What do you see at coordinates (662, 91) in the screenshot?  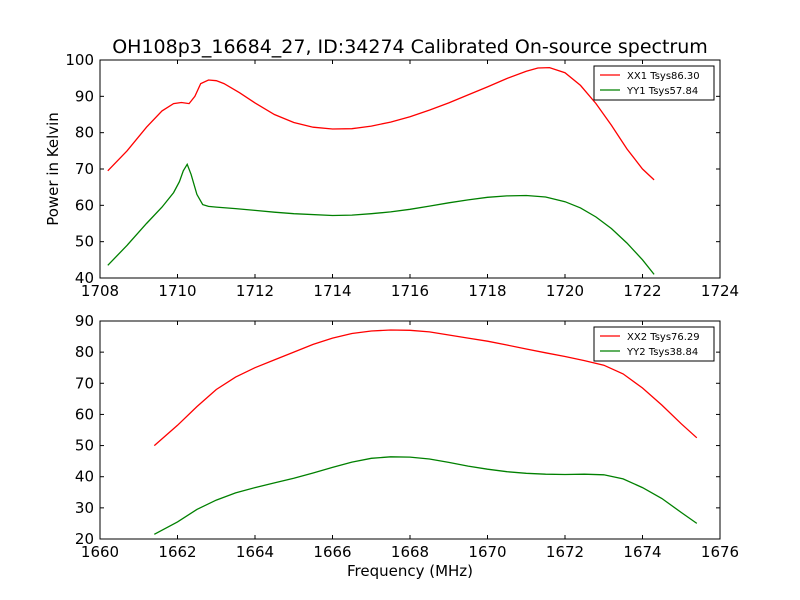 I see `legend-label: YY1 Tsys57.84` at bounding box center [662, 91].